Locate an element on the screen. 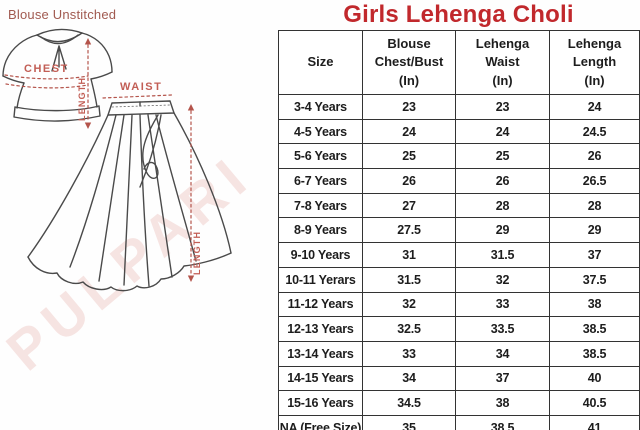 This screenshot has height=430, width=640. blouse-left-sleeve is located at coordinates (20, 55).